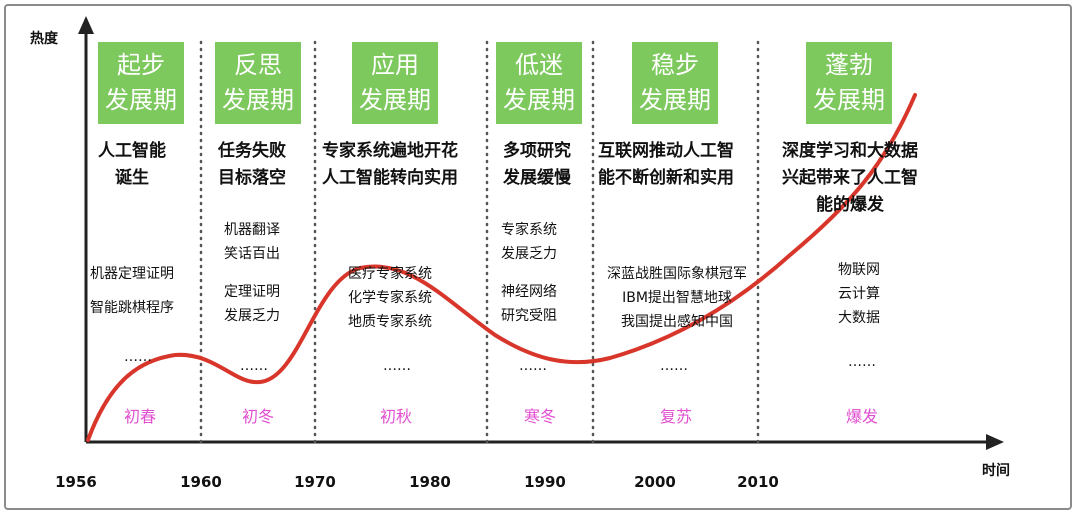 The width and height of the screenshot is (1080, 518). What do you see at coordinates (132, 151) in the screenshot?
I see `event-line: 人工智能` at bounding box center [132, 151].